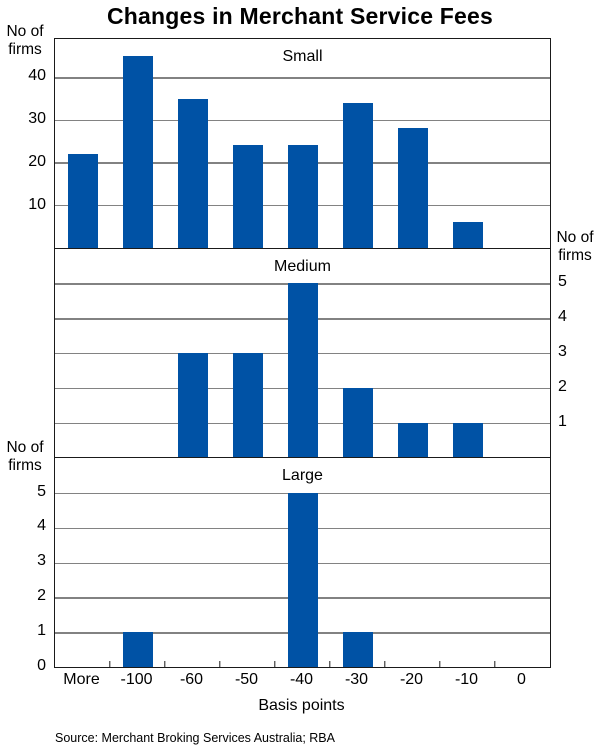 The height and width of the screenshot is (754, 600). Describe the element at coordinates (302, 476) in the screenshot. I see `panel-label-large: Large` at that location.